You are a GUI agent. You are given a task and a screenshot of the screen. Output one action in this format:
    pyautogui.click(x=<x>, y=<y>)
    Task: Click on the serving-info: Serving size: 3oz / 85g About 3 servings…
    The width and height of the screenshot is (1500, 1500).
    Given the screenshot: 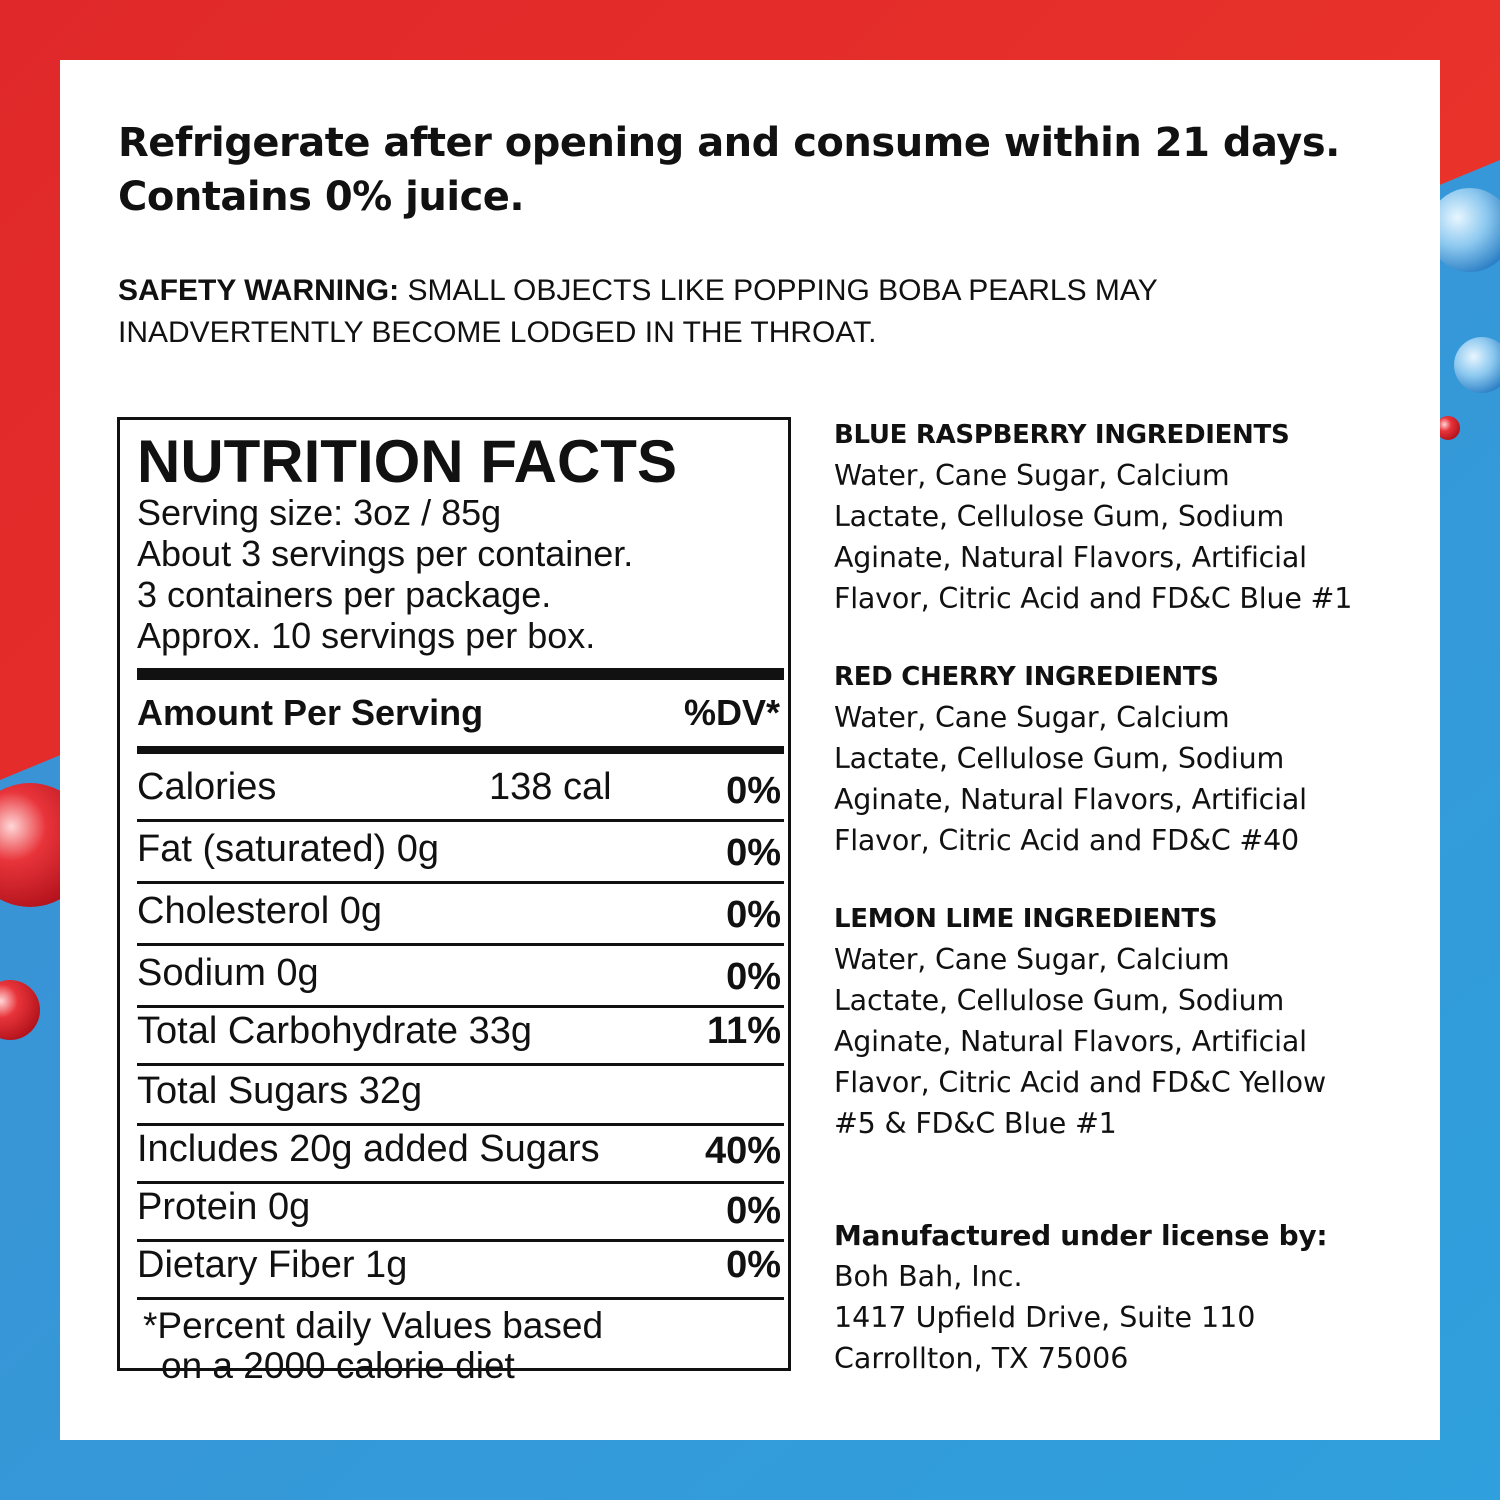 What is the action you would take?
    pyautogui.click(x=460, y=574)
    